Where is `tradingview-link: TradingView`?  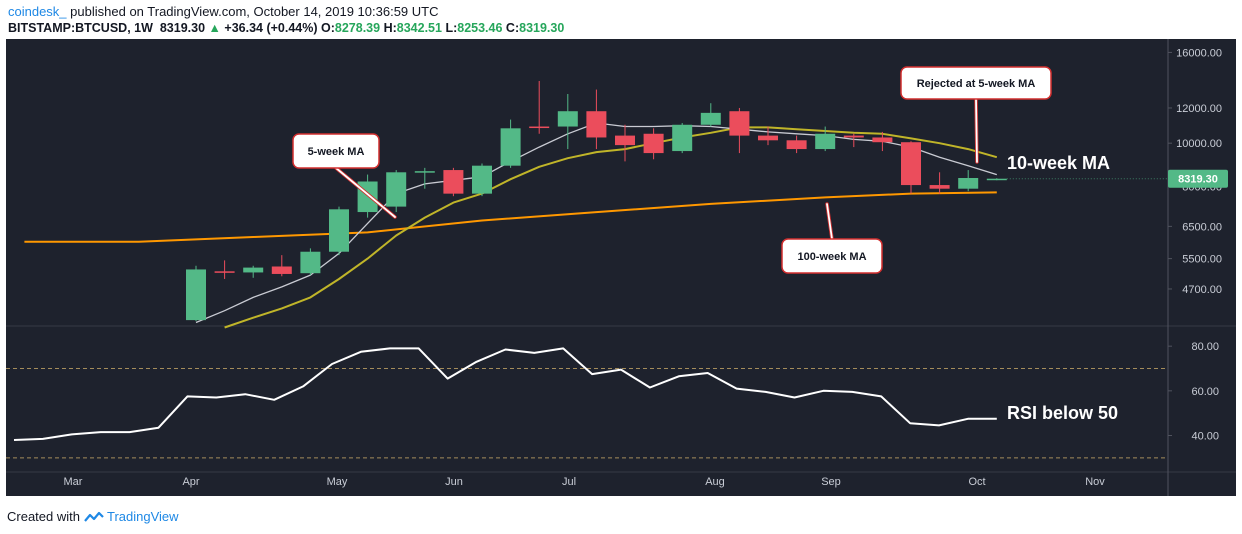 tradingview-link: TradingView is located at coordinates (142, 516).